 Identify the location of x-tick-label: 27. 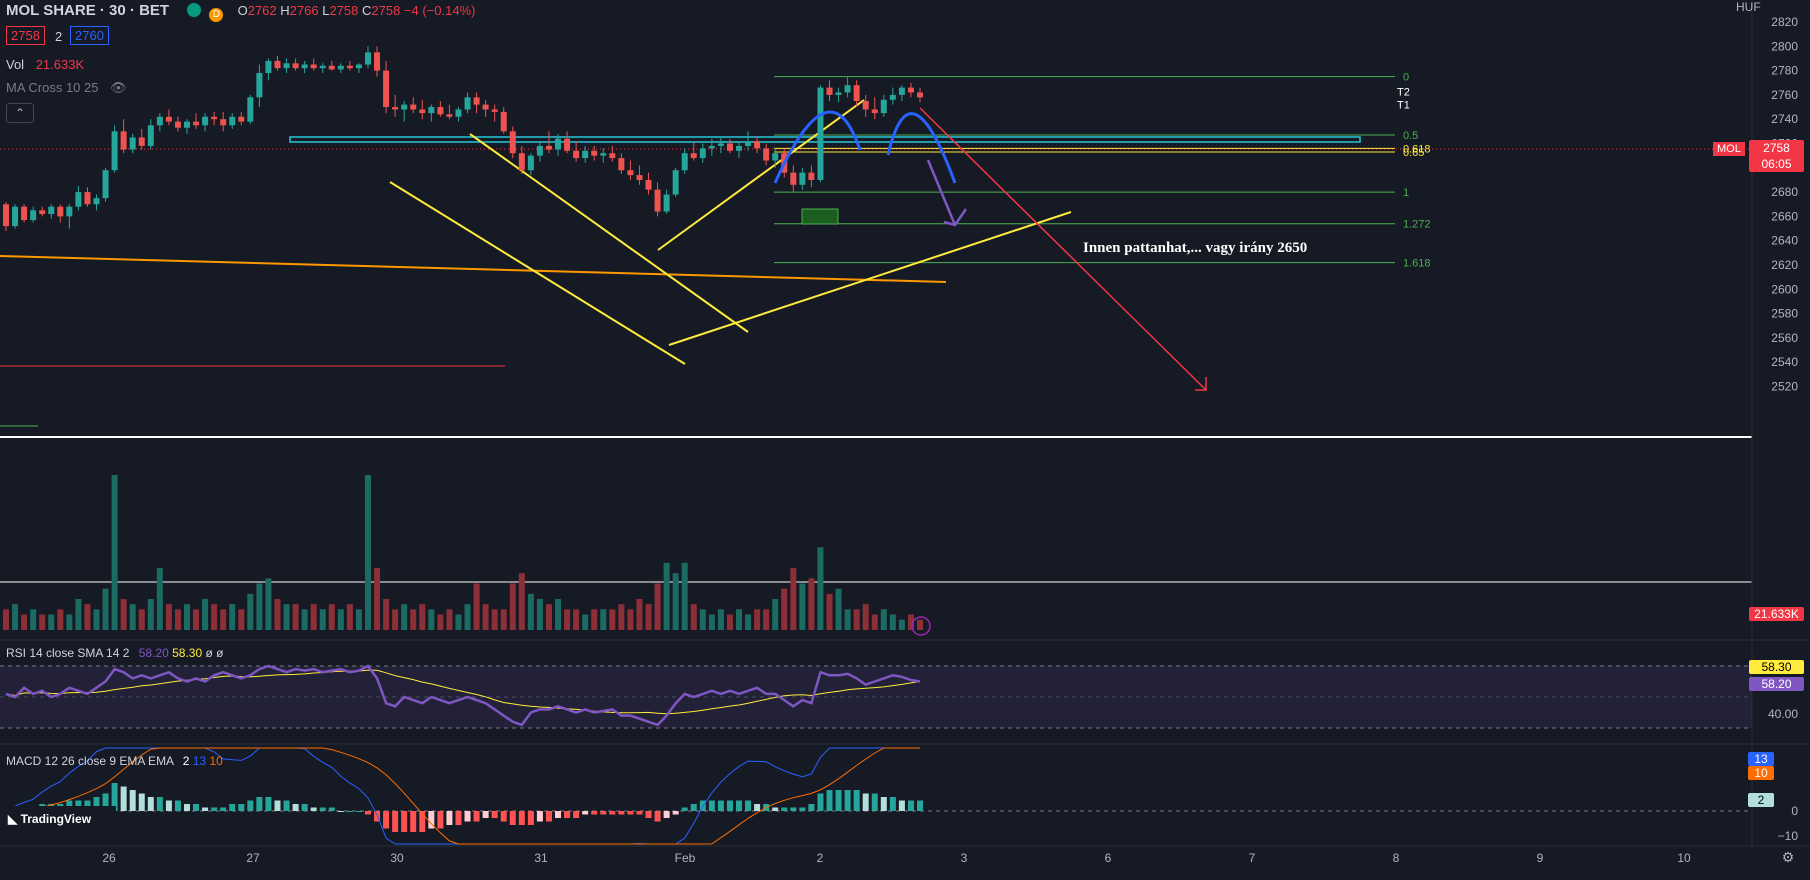
(253, 858).